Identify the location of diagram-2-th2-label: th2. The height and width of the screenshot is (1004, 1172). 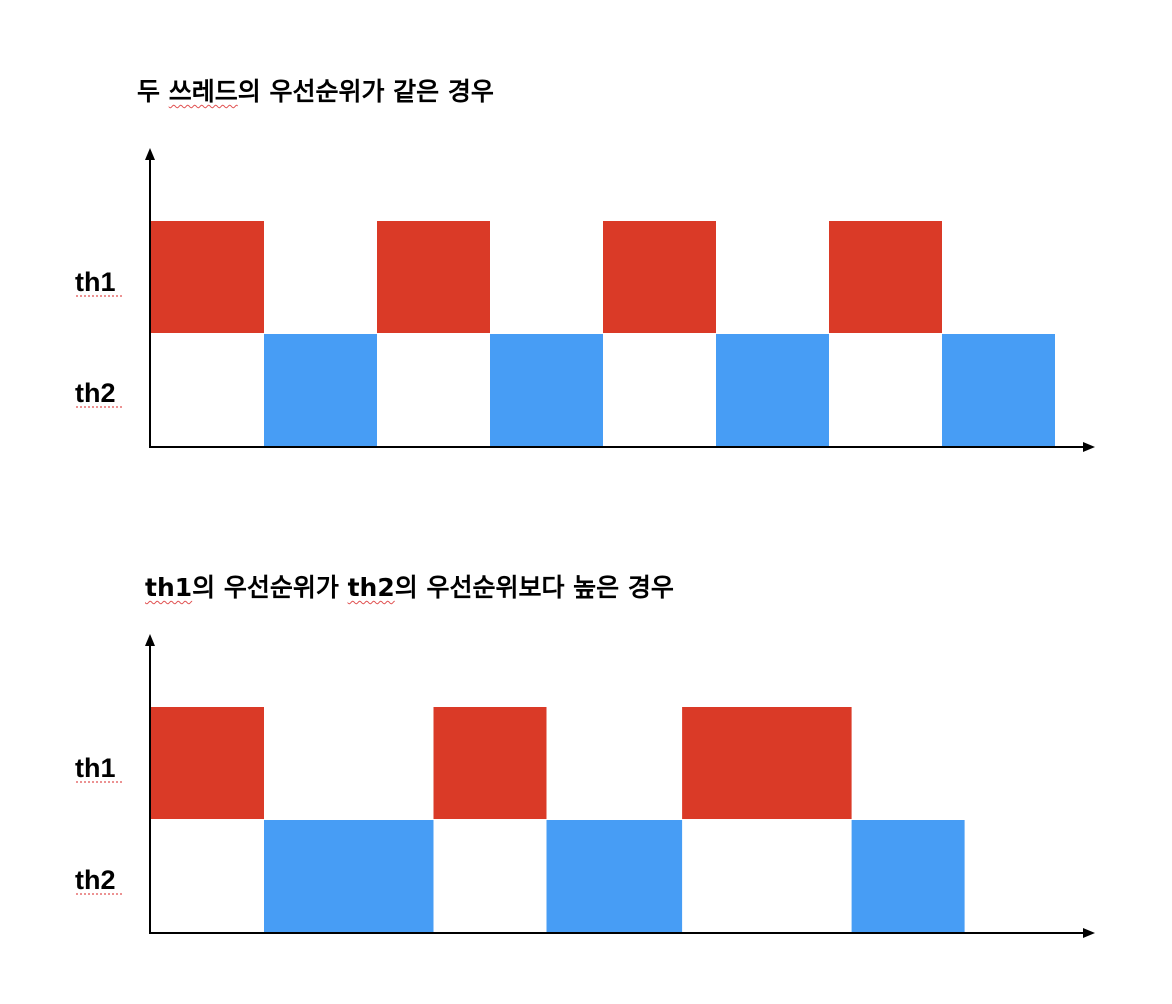
(95, 880).